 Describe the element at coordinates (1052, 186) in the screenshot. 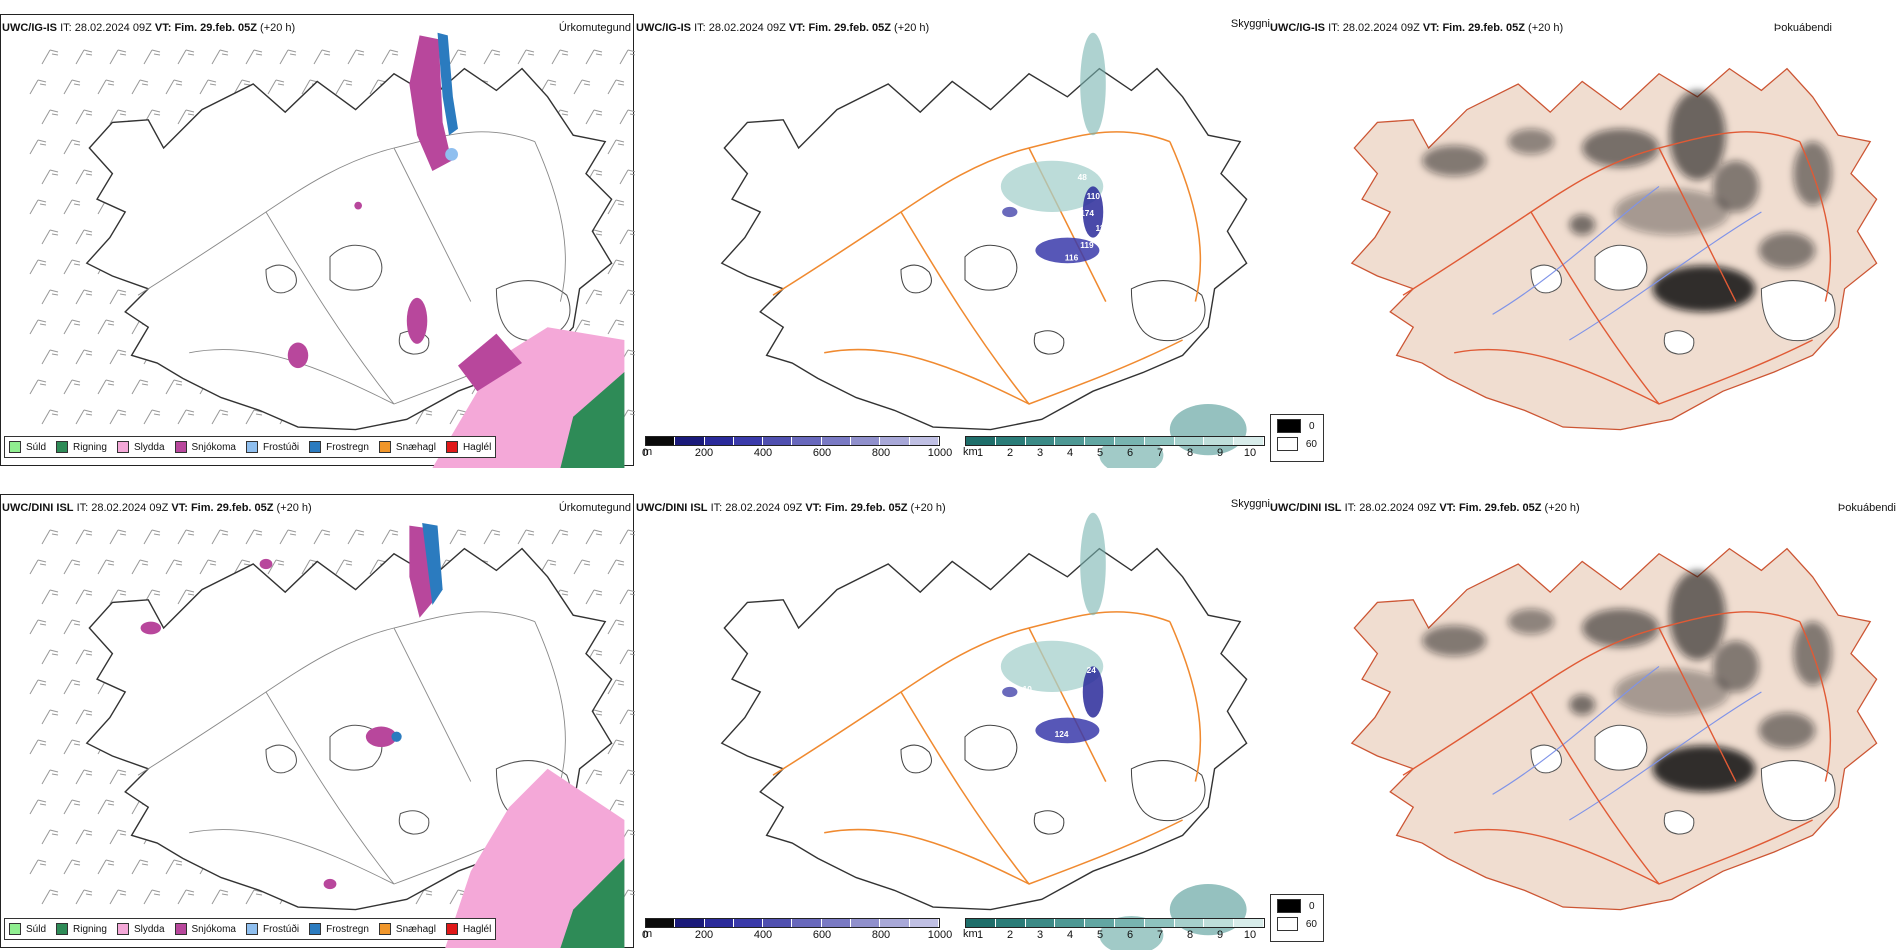

I see `low-visibility-area` at that location.